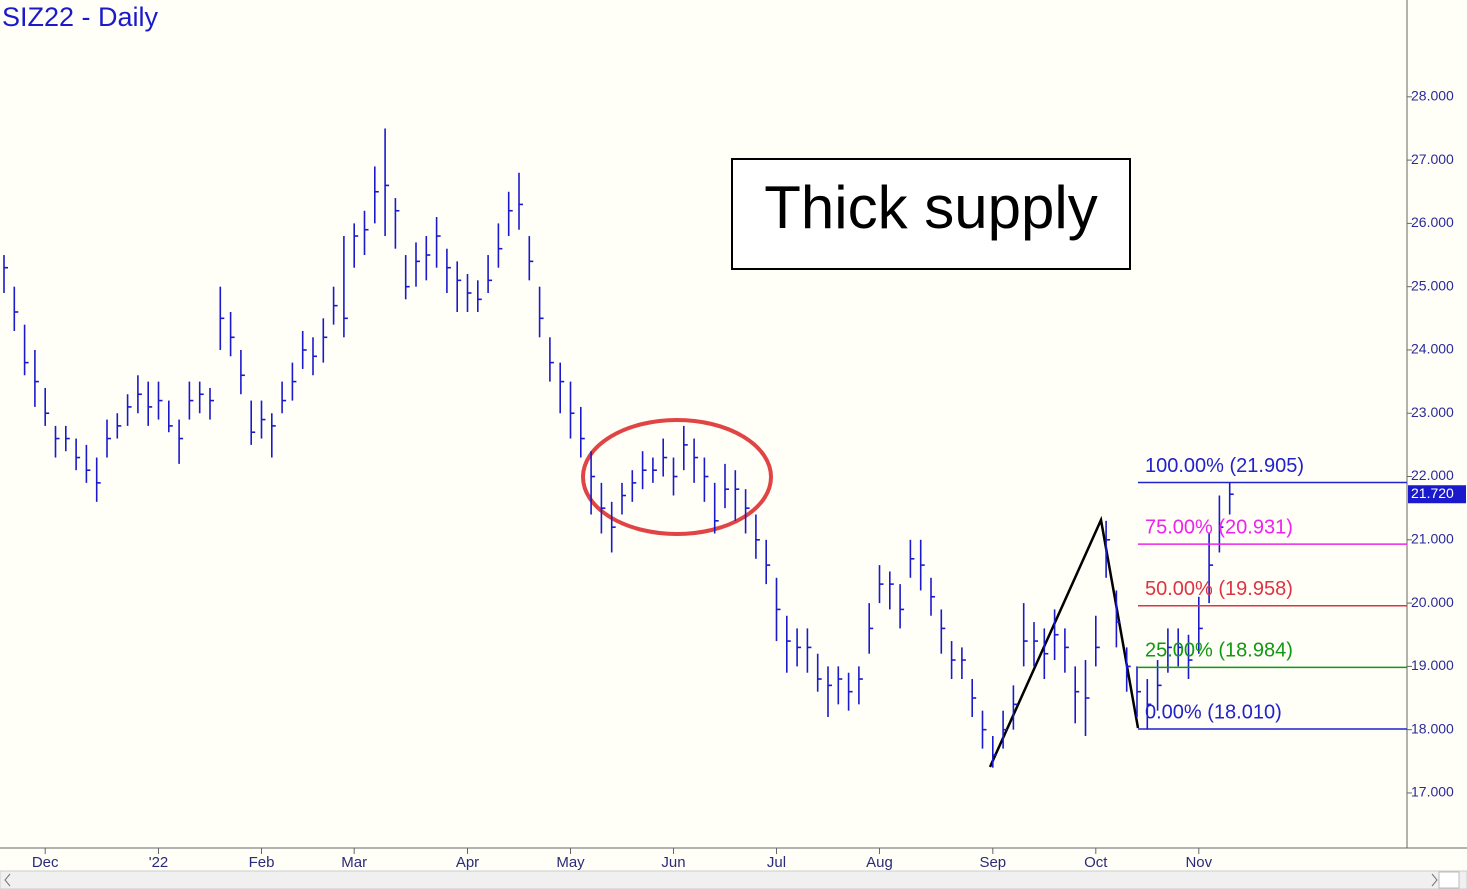 The height and width of the screenshot is (889, 1467). I want to click on y-tick-label: 24.000, so click(1432, 349).